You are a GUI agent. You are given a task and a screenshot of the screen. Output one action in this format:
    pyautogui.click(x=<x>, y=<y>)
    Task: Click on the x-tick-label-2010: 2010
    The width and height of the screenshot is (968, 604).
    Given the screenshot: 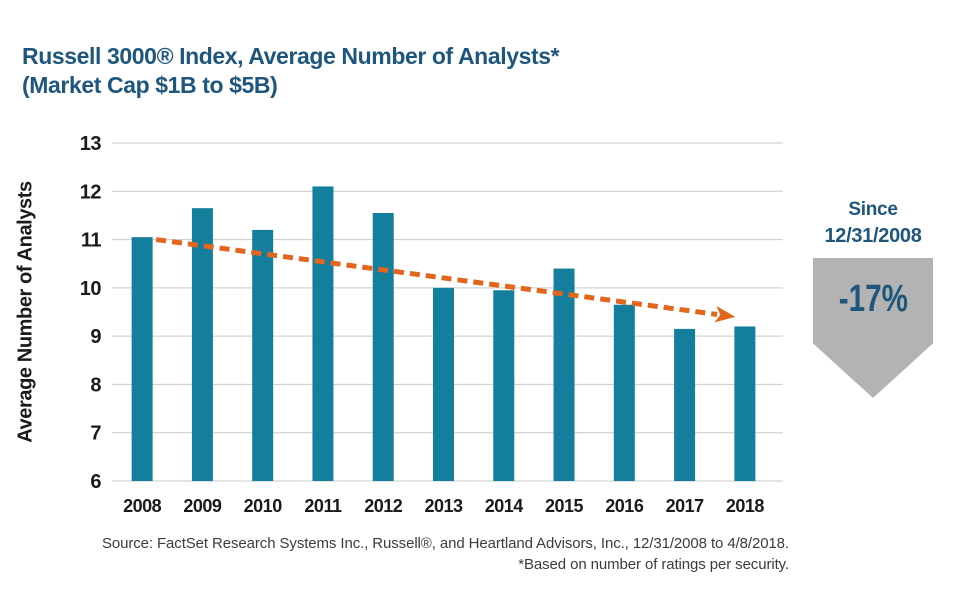 What is the action you would take?
    pyautogui.click(x=263, y=506)
    